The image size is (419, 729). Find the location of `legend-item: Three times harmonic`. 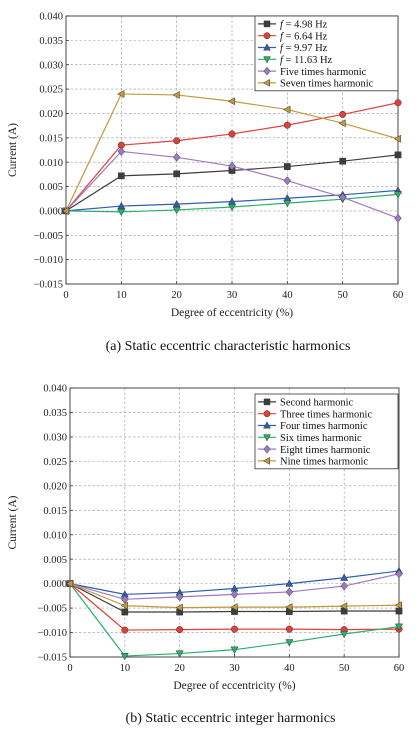

legend-item: Three times harmonic is located at coordinates (315, 414).